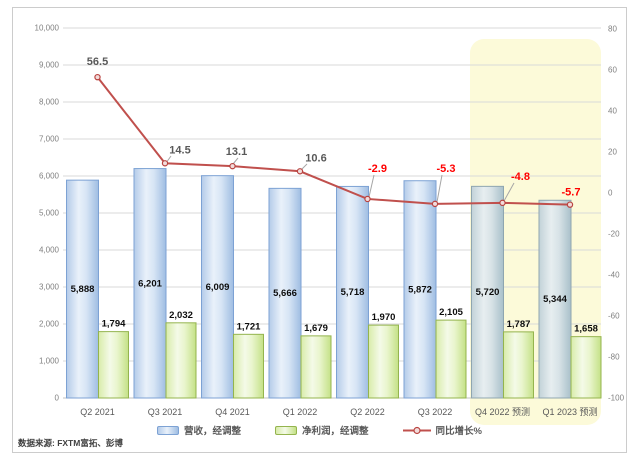 This screenshot has height=476, width=635. Describe the element at coordinates (614, 275) in the screenshot. I see `right-axis-tick: -40` at that location.